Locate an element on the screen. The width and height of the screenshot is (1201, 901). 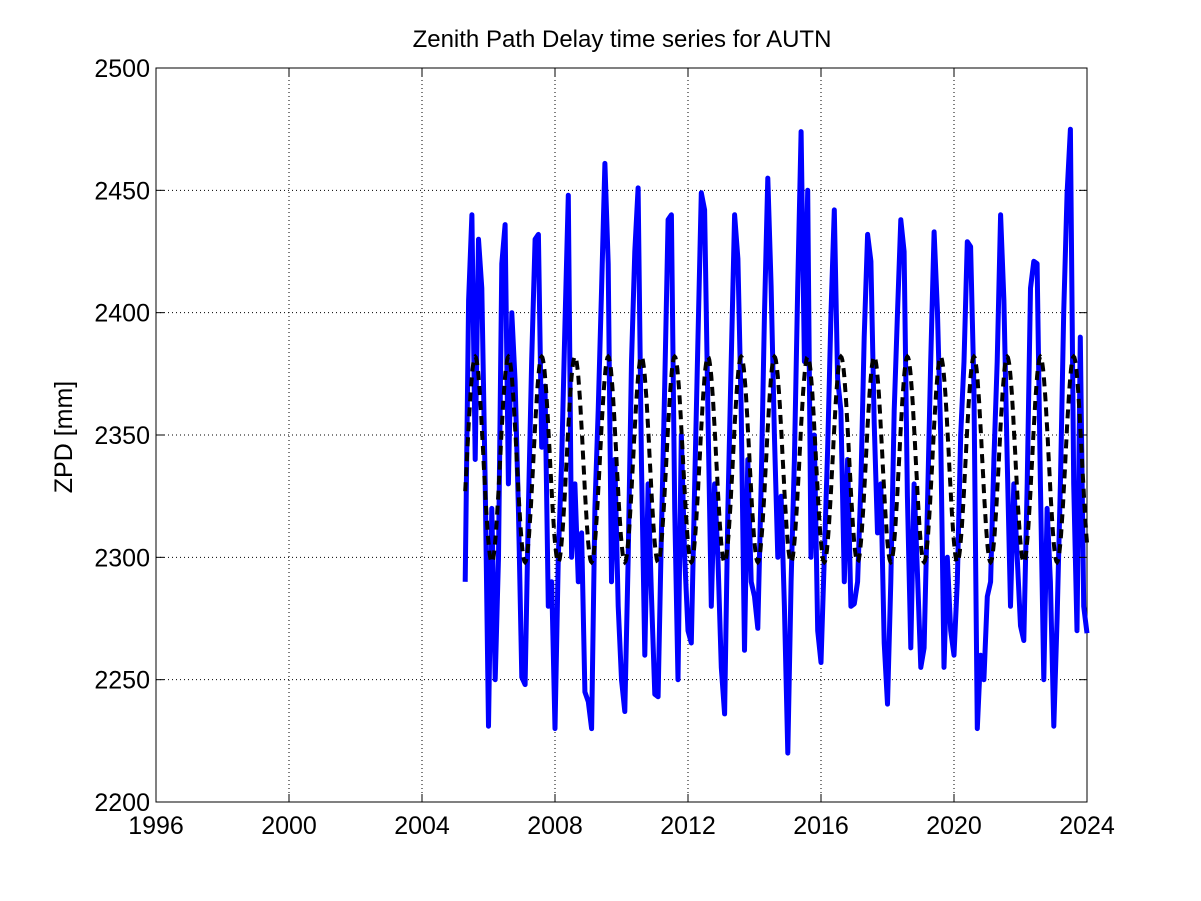
x-tick-label: 2004 is located at coordinates (422, 826).